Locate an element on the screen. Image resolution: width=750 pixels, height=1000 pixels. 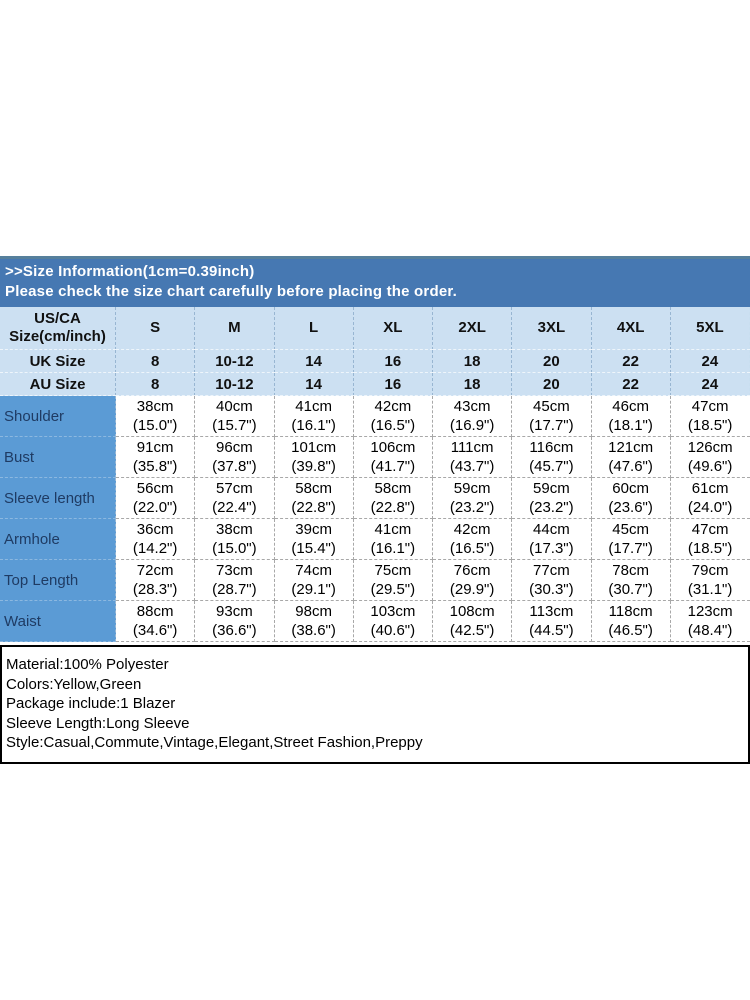
column-header-2xl: 2XL is located at coordinates (472, 328).